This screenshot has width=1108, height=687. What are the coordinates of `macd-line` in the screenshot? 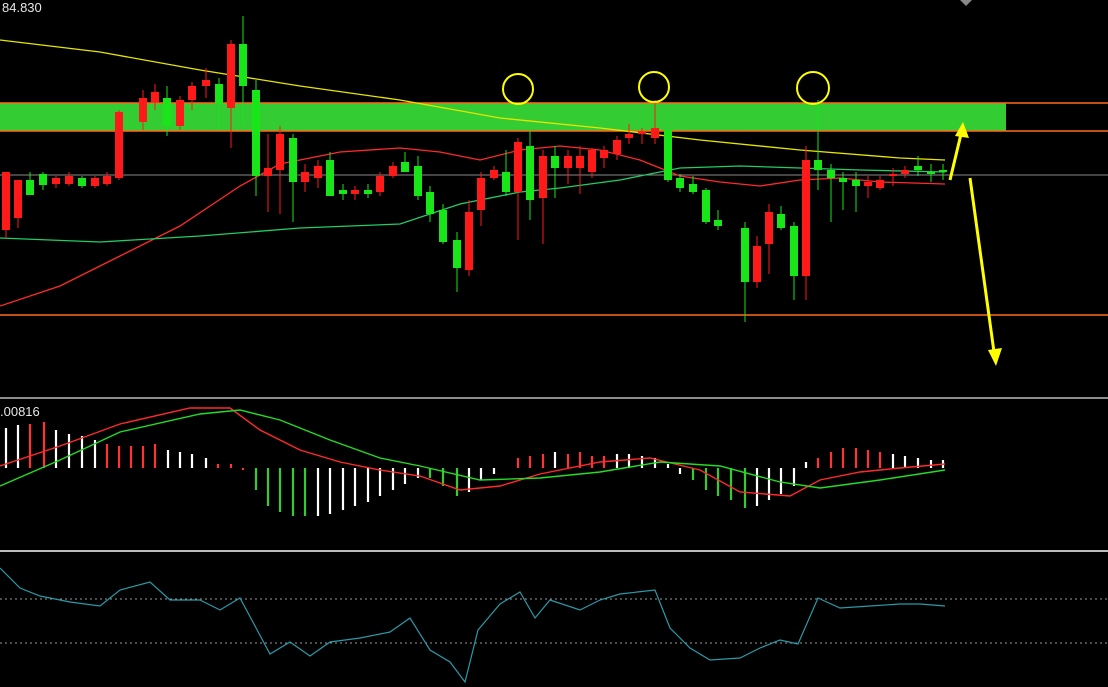 It's located at (473, 452).